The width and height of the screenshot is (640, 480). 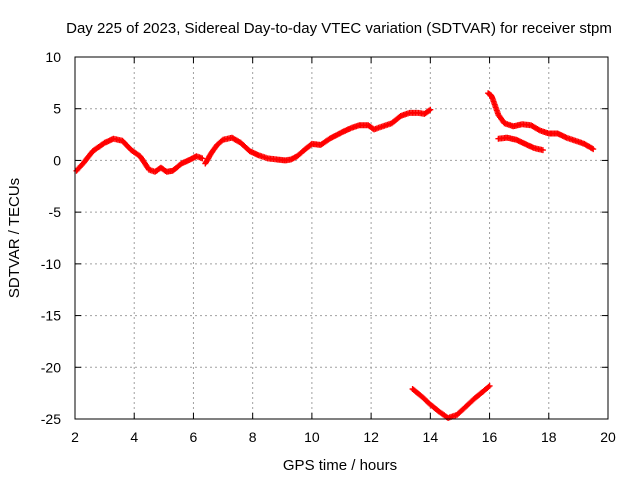 What do you see at coordinates (608, 437) in the screenshot?
I see `x-tick-label: 20` at bounding box center [608, 437].